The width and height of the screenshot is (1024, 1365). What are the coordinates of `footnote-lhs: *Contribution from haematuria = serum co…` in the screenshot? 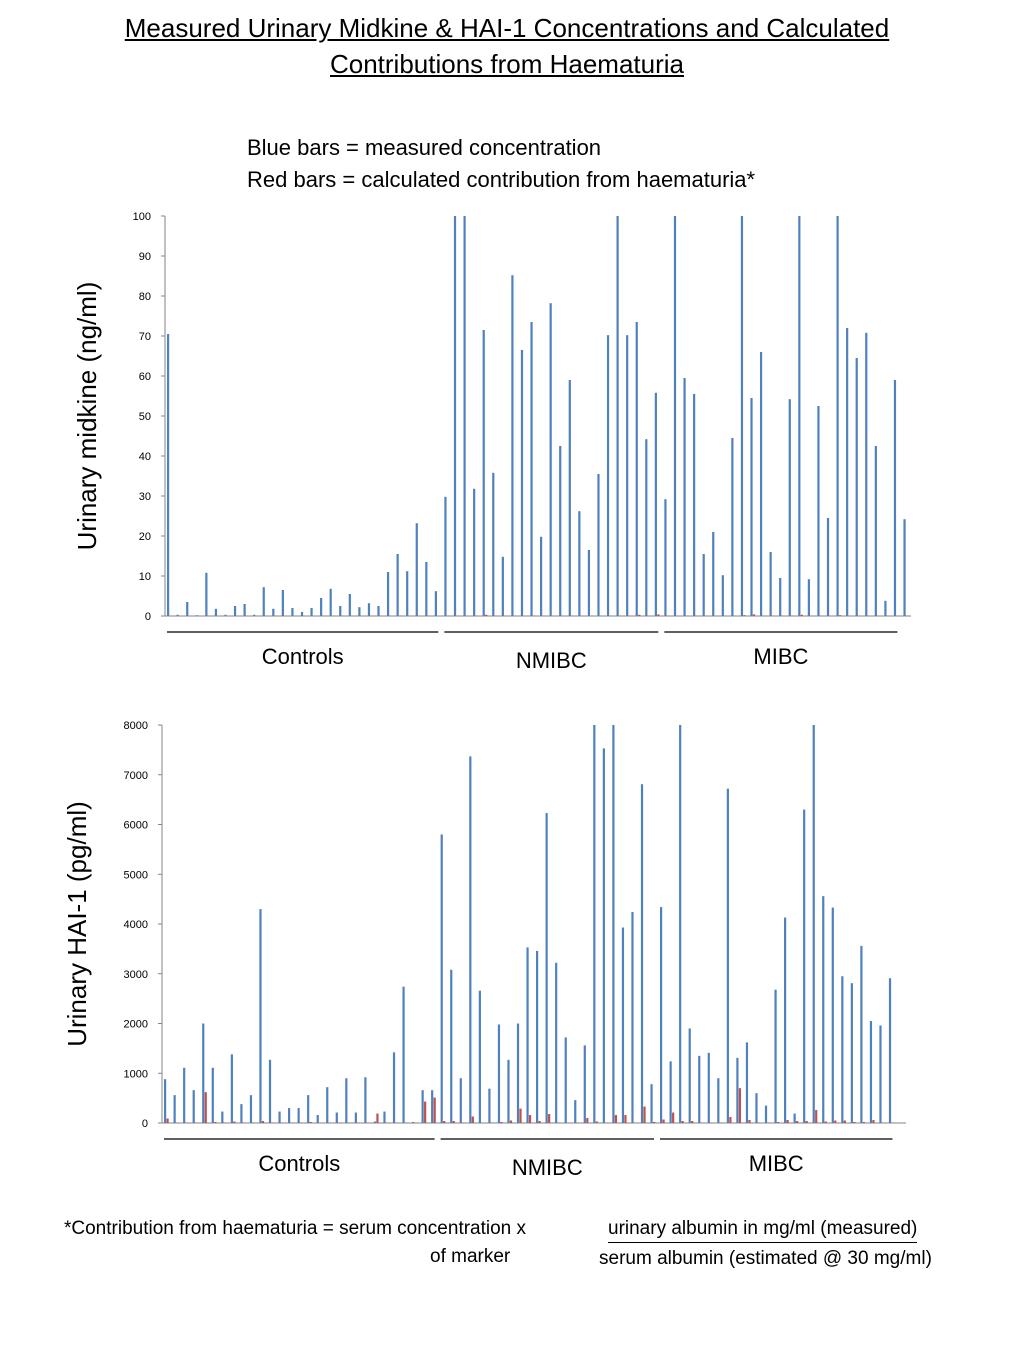 It's located at (295, 1228).